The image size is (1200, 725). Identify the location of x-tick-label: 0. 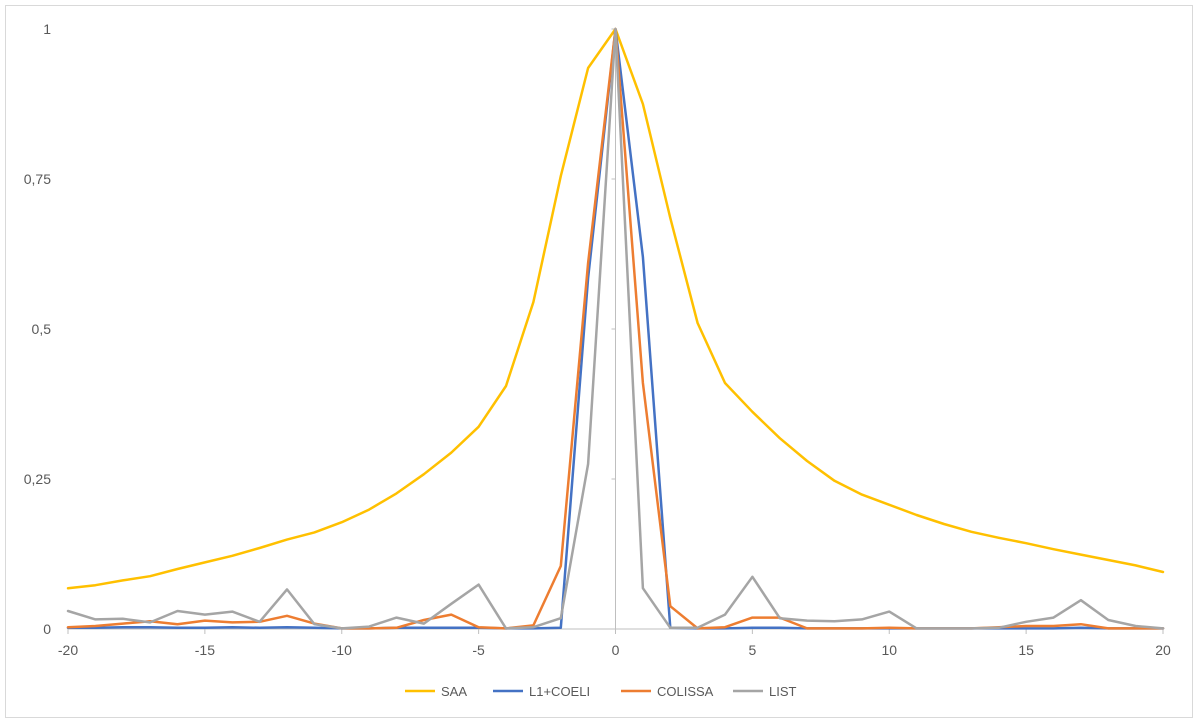
(616, 650).